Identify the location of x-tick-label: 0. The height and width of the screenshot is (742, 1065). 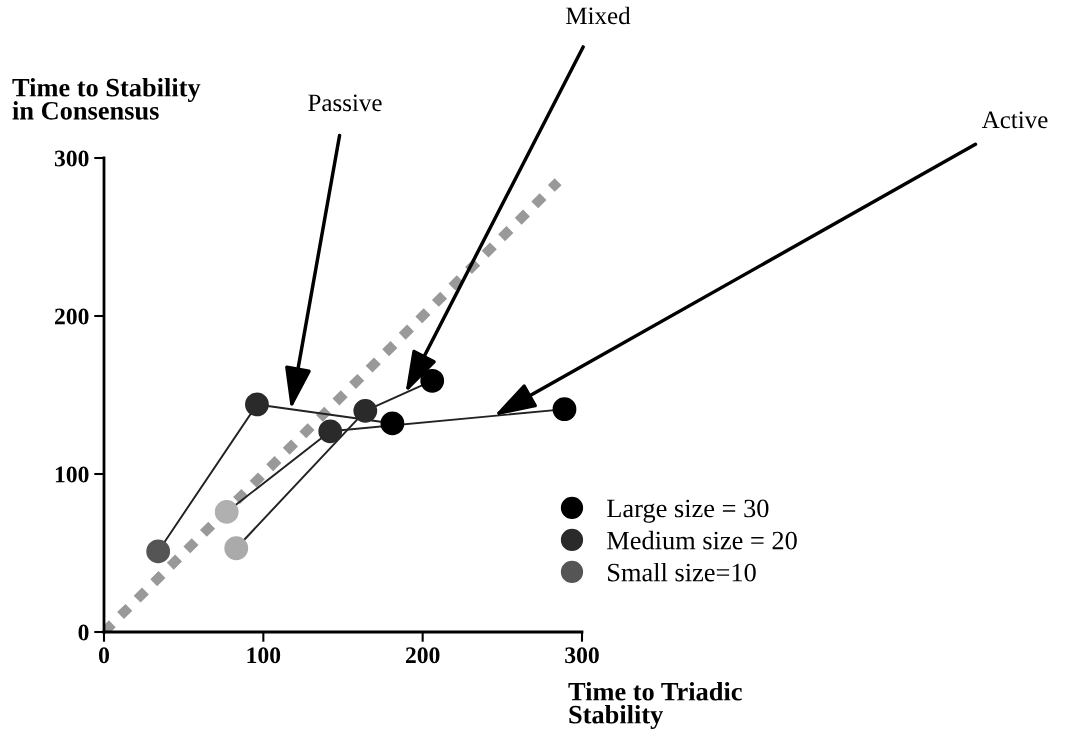
(104, 655).